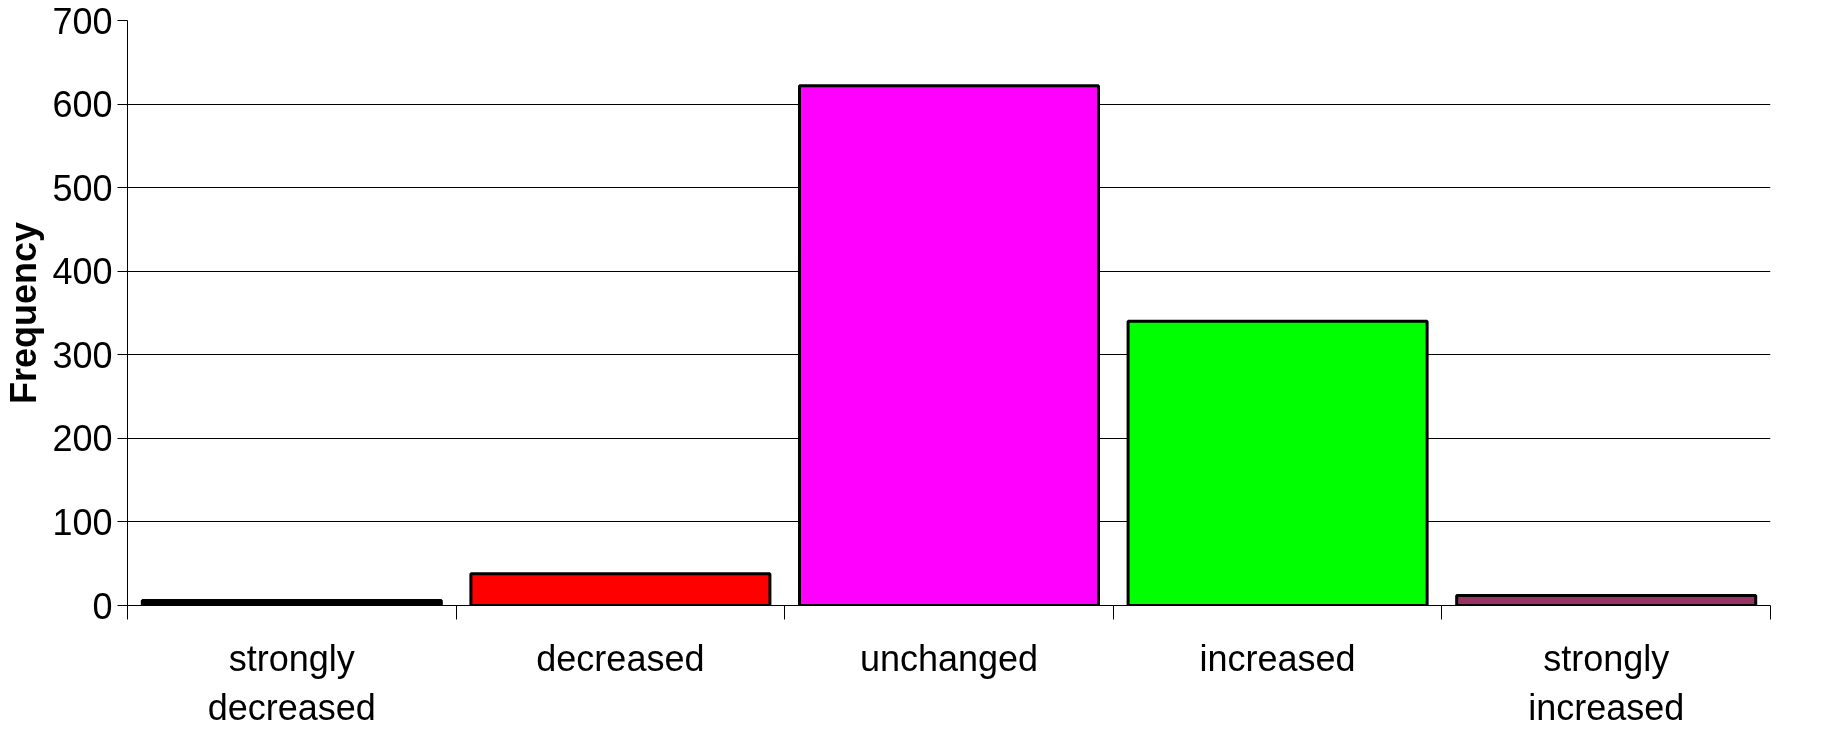 The image size is (1826, 744). What do you see at coordinates (82, 188) in the screenshot?
I see `y-tick-label: 500` at bounding box center [82, 188].